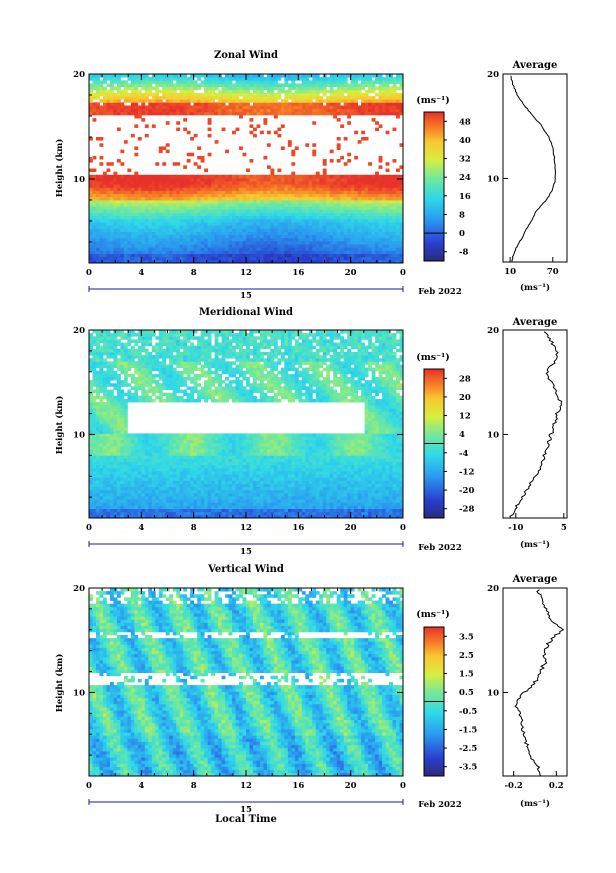  I want to click on y-tick-label: 20, so click(79, 75).